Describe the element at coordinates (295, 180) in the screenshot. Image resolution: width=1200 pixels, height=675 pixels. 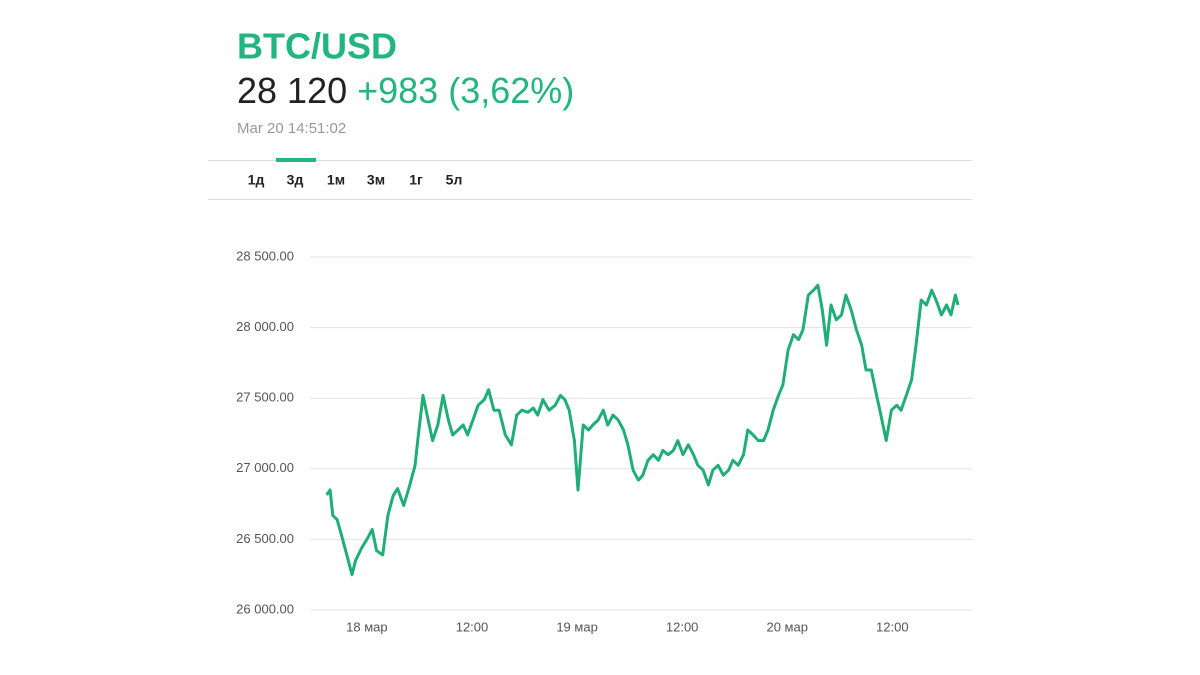
I see `tab: 3д` at that location.